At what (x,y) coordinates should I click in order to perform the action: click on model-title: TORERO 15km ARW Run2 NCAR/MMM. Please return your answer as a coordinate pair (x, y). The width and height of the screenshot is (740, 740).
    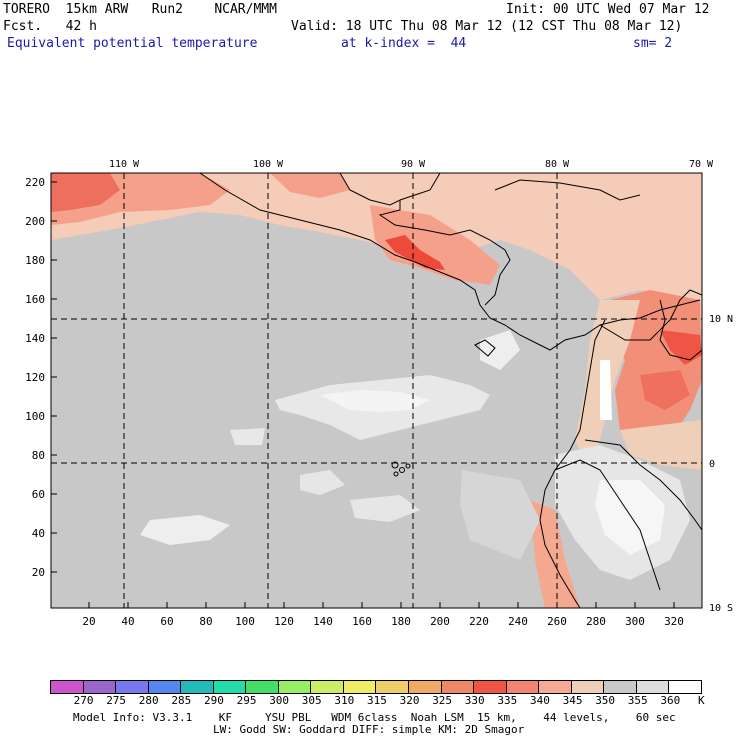
    Looking at the image, I should click on (140, 9).